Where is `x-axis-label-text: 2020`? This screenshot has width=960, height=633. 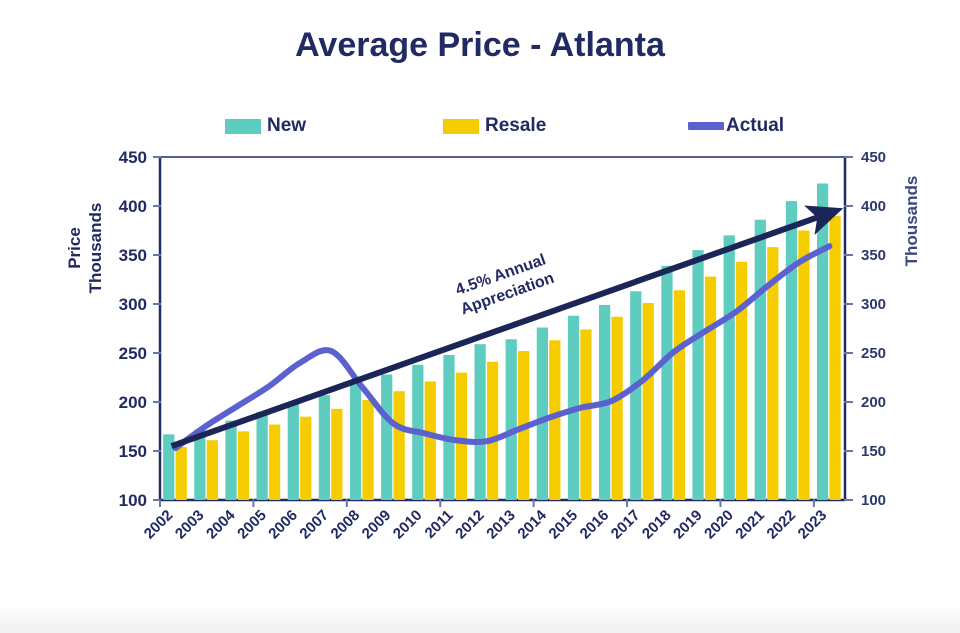 x-axis-label-text: 2020 is located at coordinates (719, 525).